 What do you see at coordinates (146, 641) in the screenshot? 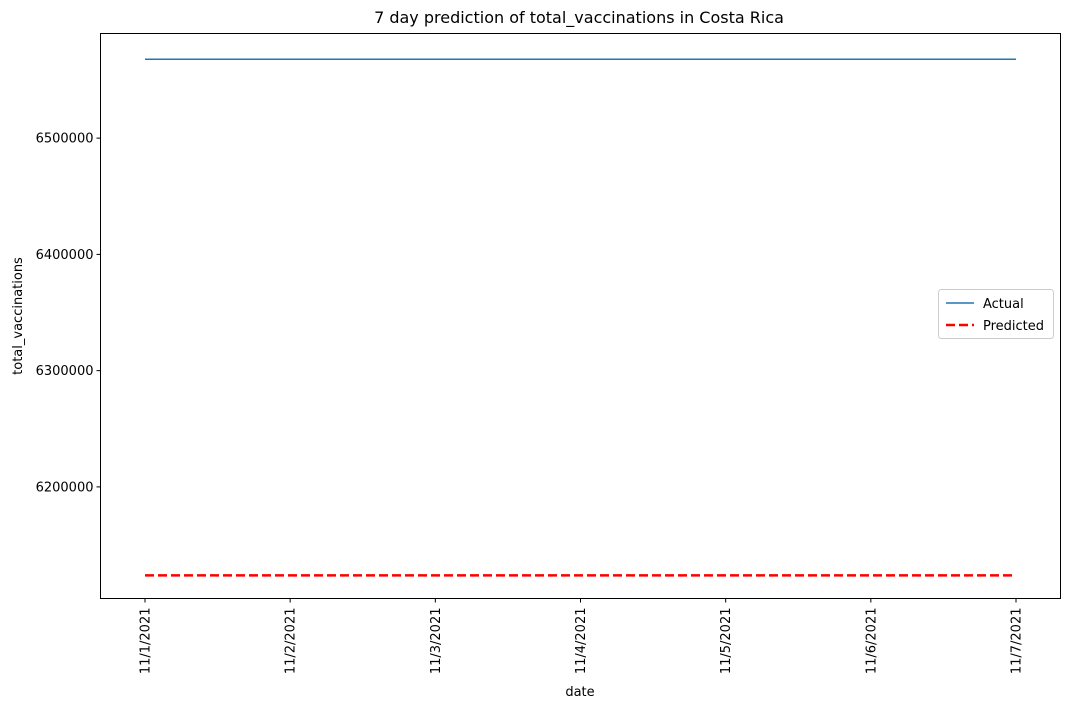
I see `x-tick-label: 11/1/2021` at bounding box center [146, 641].